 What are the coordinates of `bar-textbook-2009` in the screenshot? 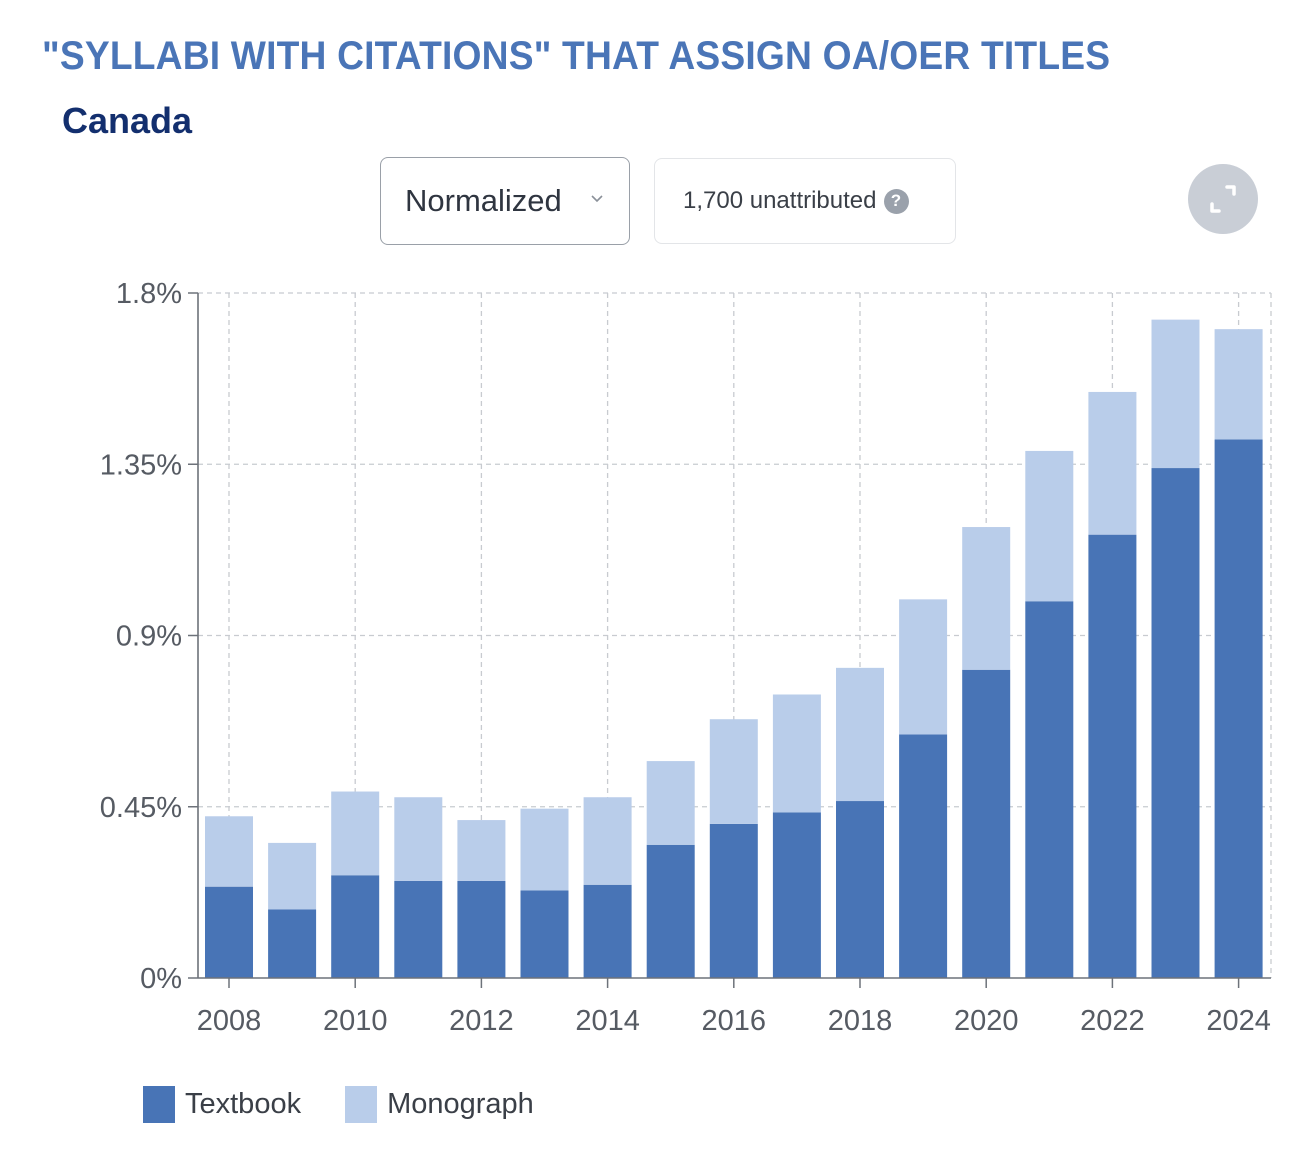 It's located at (292, 944).